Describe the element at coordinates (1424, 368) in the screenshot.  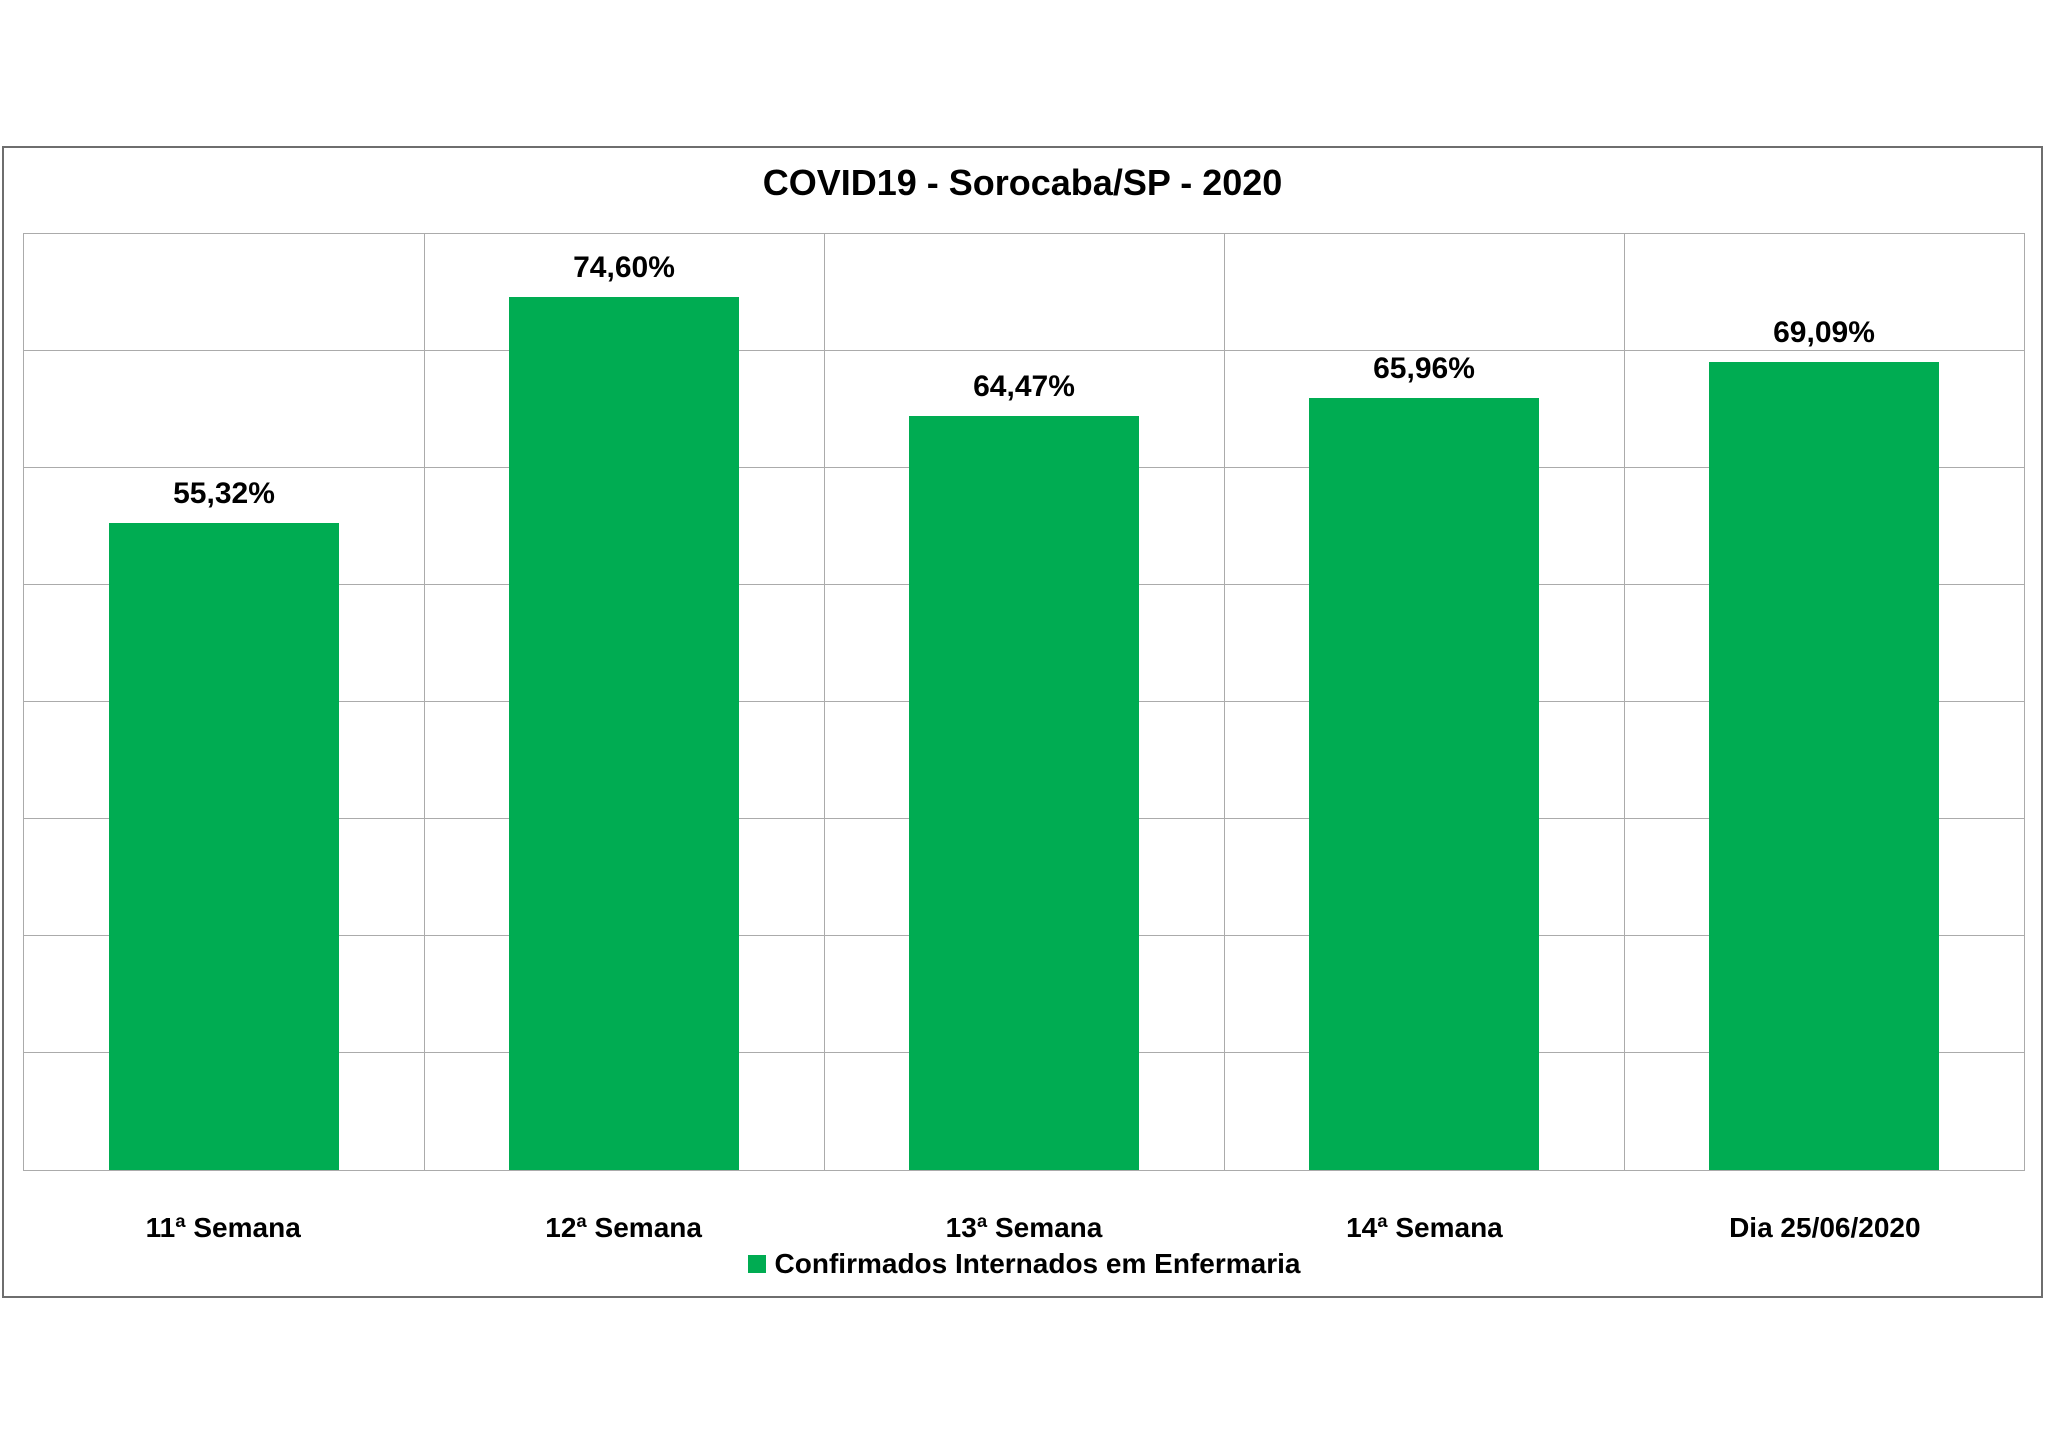
I see `bar-value-label: 65,96%` at that location.